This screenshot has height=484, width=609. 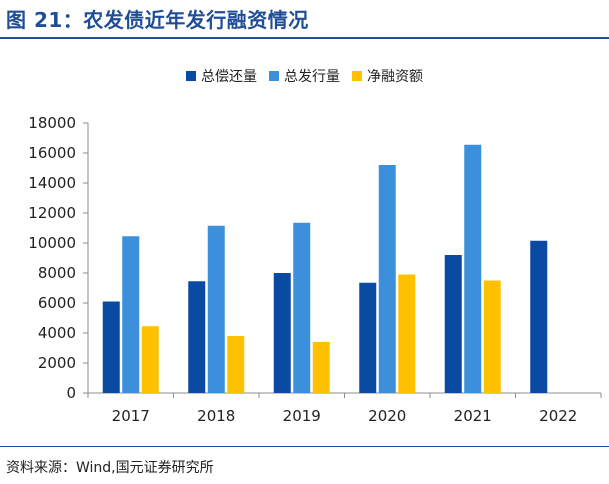 I want to click on y-tick-label: 18000, so click(x=52, y=123).